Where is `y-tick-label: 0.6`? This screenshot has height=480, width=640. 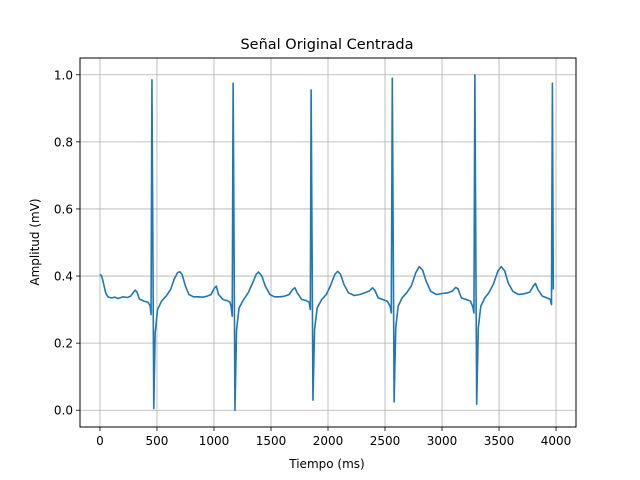 y-tick-label: 0.6 is located at coordinates (63, 209).